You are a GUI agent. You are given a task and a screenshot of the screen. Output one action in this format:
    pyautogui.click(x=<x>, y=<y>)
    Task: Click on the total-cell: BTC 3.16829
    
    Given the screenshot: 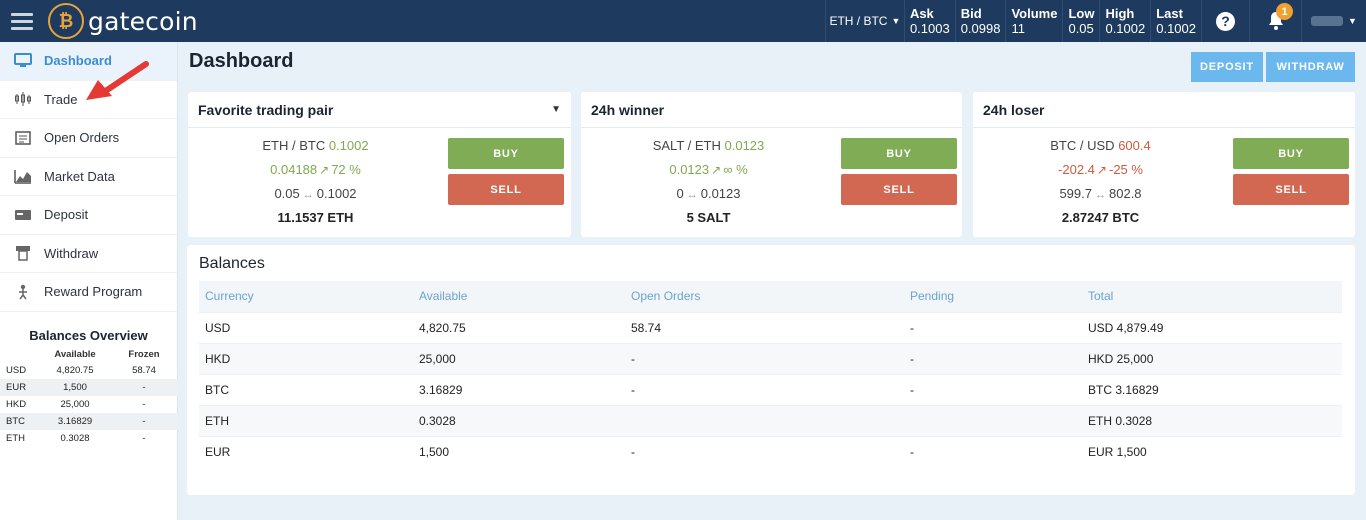 What is the action you would take?
    pyautogui.click(x=1212, y=389)
    